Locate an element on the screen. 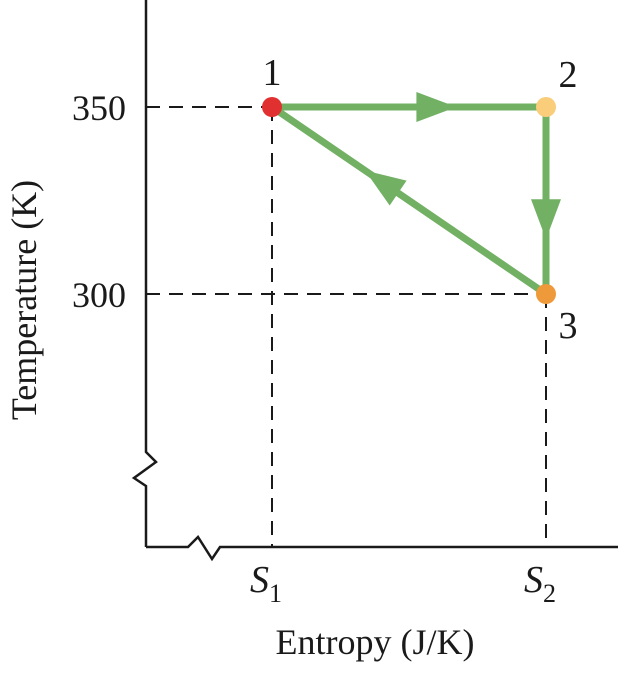 This screenshot has height=687, width=626. x-tick-S1: S1 is located at coordinates (266, 583).